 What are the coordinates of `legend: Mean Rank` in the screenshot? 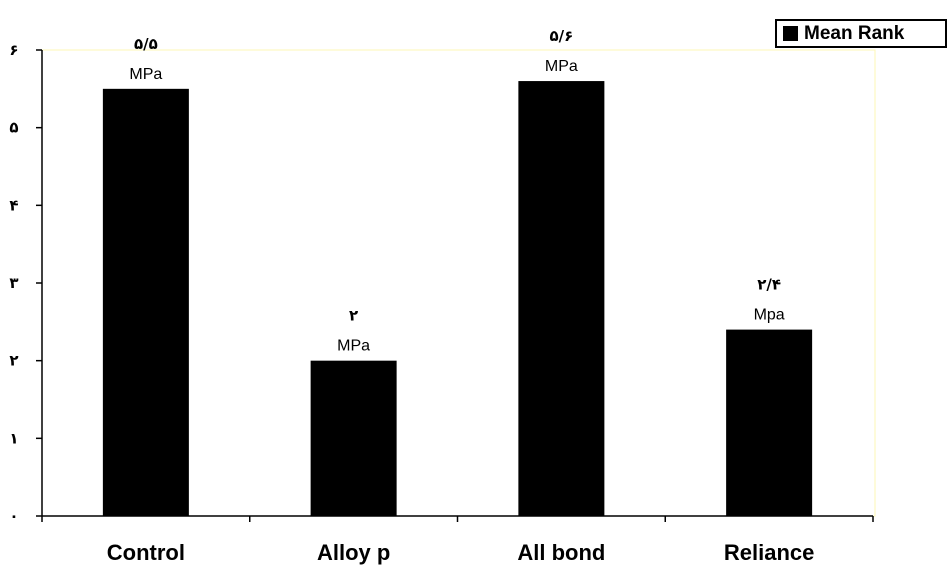 It's located at (861, 33).